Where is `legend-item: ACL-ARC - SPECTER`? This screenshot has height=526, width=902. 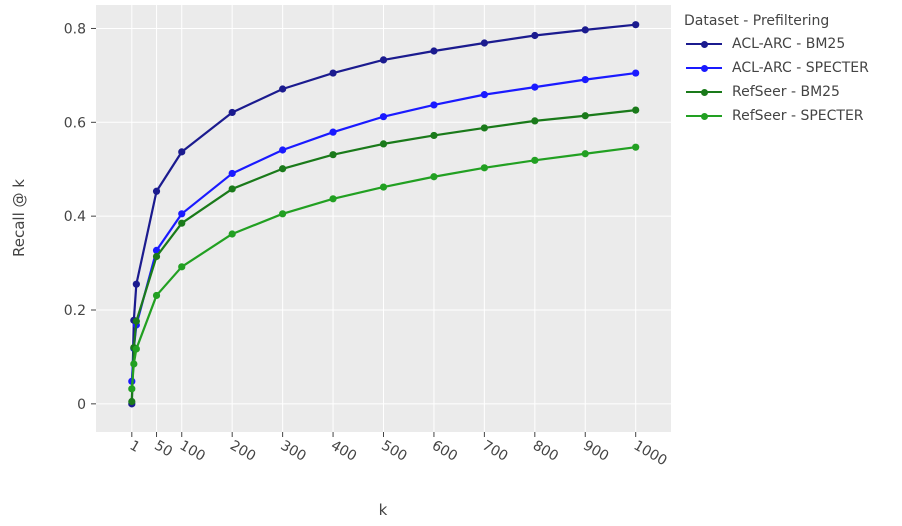 legend-item: ACL-ARC - SPECTER is located at coordinates (790, 68).